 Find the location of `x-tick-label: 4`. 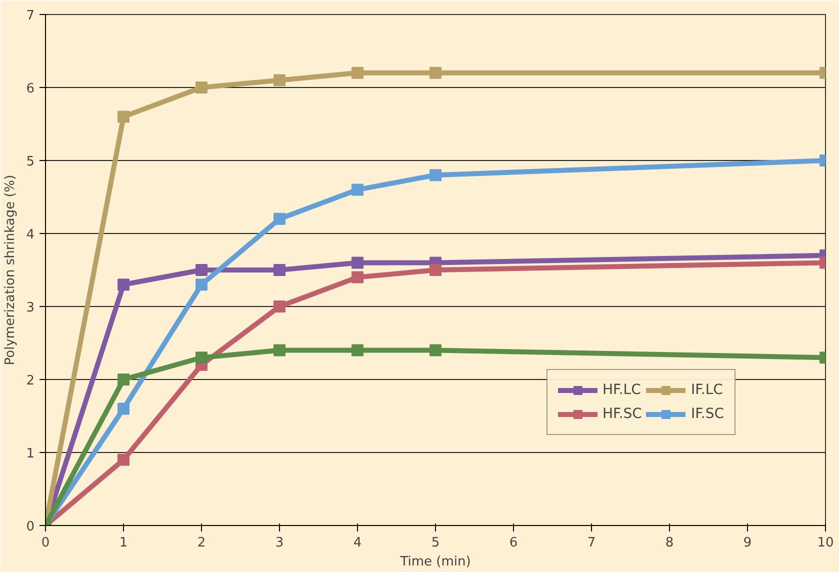

x-tick-label: 4 is located at coordinates (357, 543).